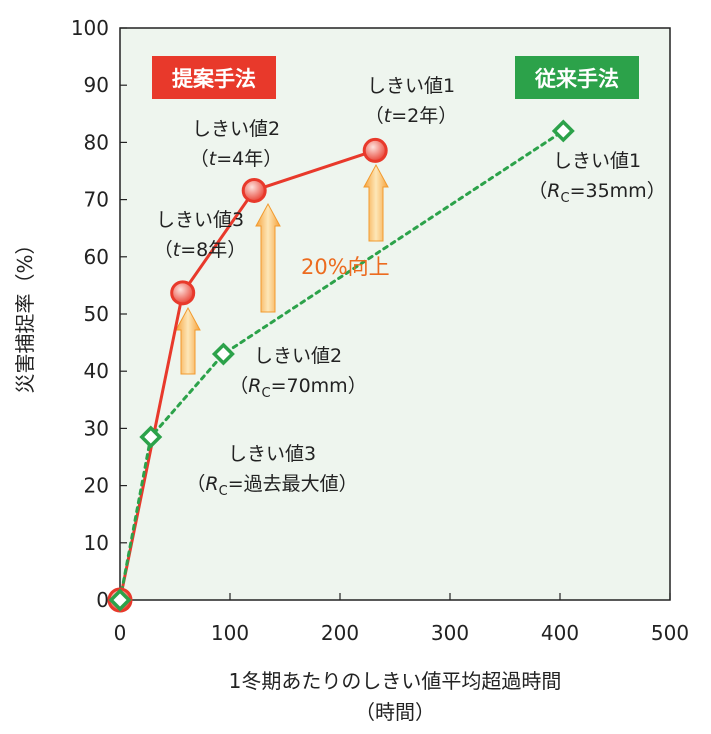 This screenshot has width=711, height=734. I want to click on y-tick-label: 60, so click(96, 257).